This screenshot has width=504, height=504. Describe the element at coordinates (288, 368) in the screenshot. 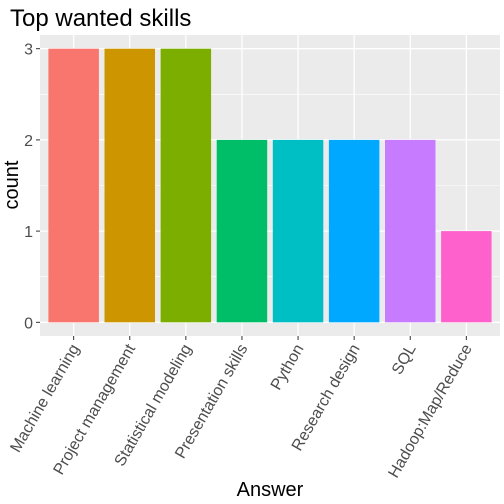

I see `x-tick-label: Python` at that location.